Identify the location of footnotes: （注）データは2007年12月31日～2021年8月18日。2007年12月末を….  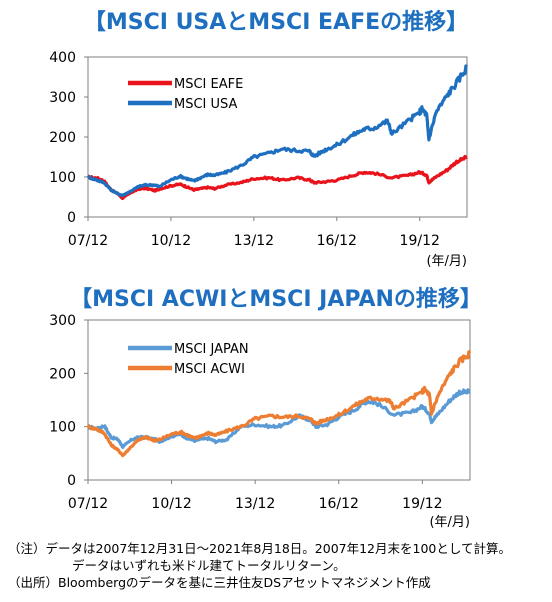
(259, 565).